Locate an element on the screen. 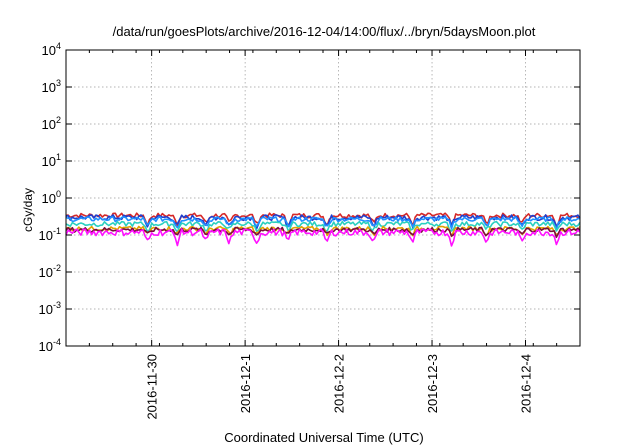 Image resolution: width=640 pixels, height=448 pixels. y-tick-label: 10⁻¹ is located at coordinates (50, 234).